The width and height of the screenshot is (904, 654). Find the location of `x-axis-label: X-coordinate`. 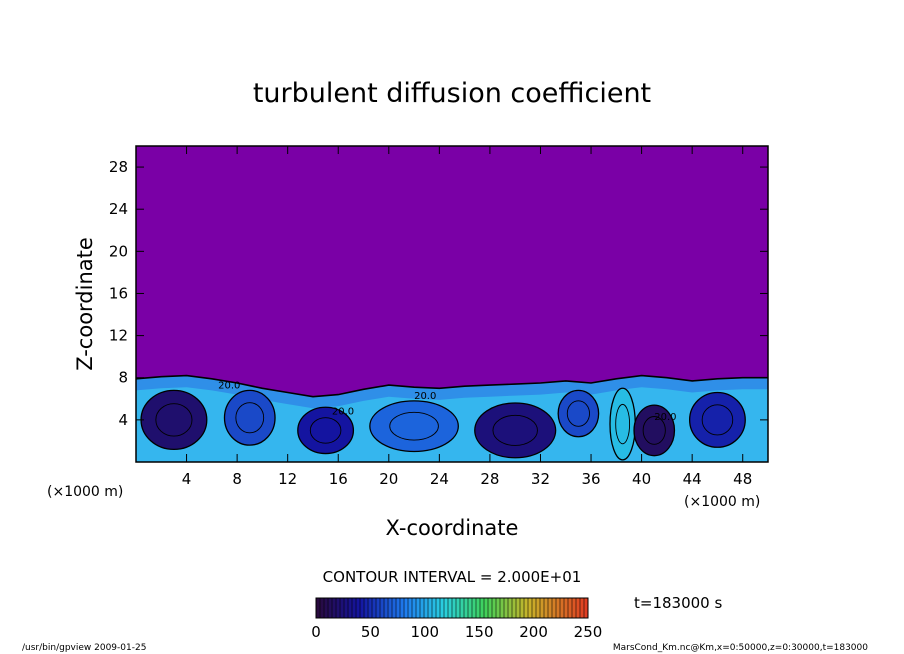

x-axis-label: X-coordinate is located at coordinates (452, 528).